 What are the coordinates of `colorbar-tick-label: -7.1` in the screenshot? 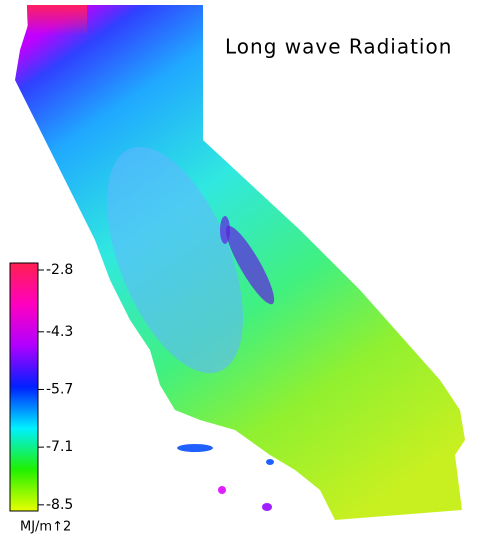 It's located at (59, 447).